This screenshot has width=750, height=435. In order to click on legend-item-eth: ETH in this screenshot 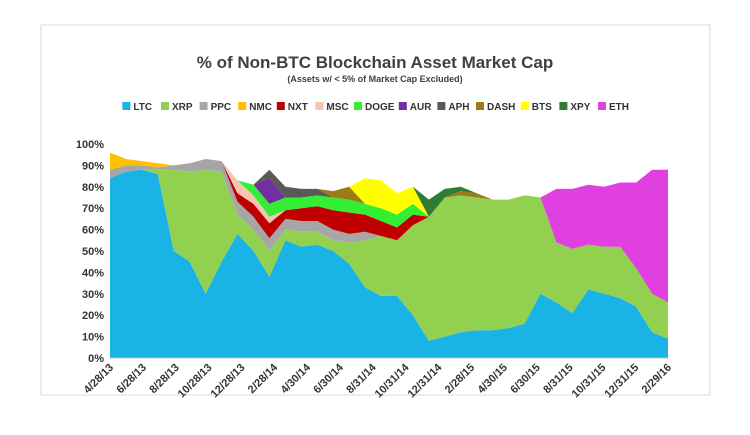, I will do `click(613, 107)`.